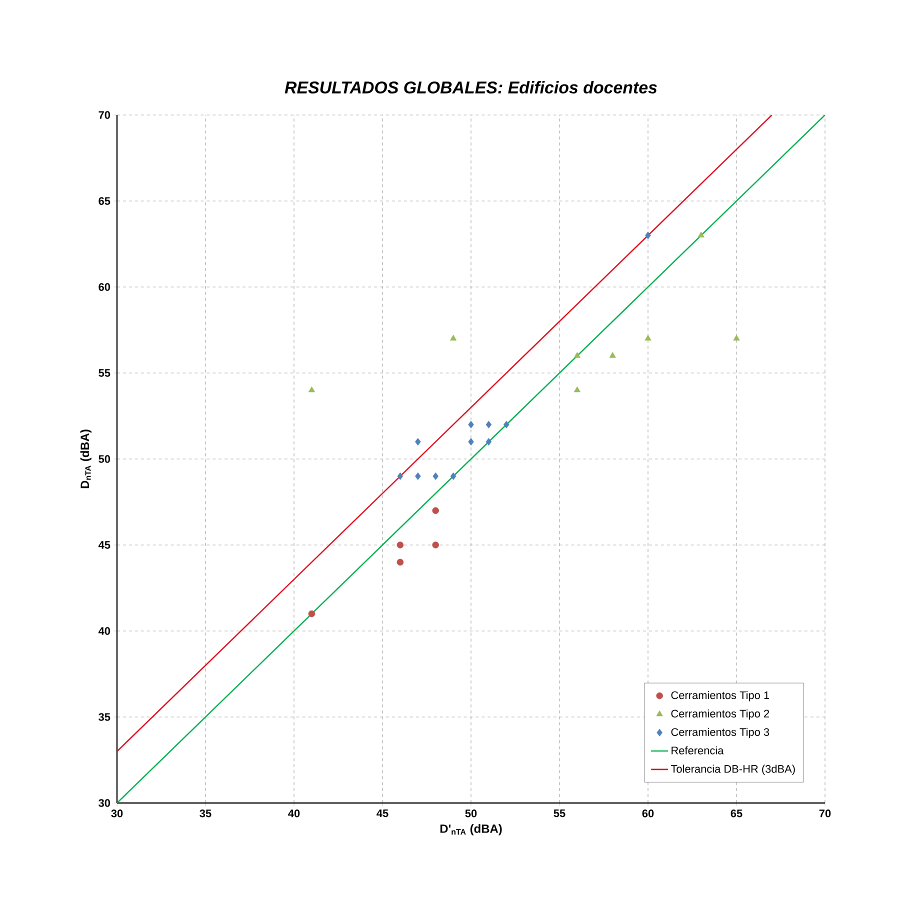 Image resolution: width=897 pixels, height=899 pixels. I want to click on x-tick-label: 50, so click(471, 814).